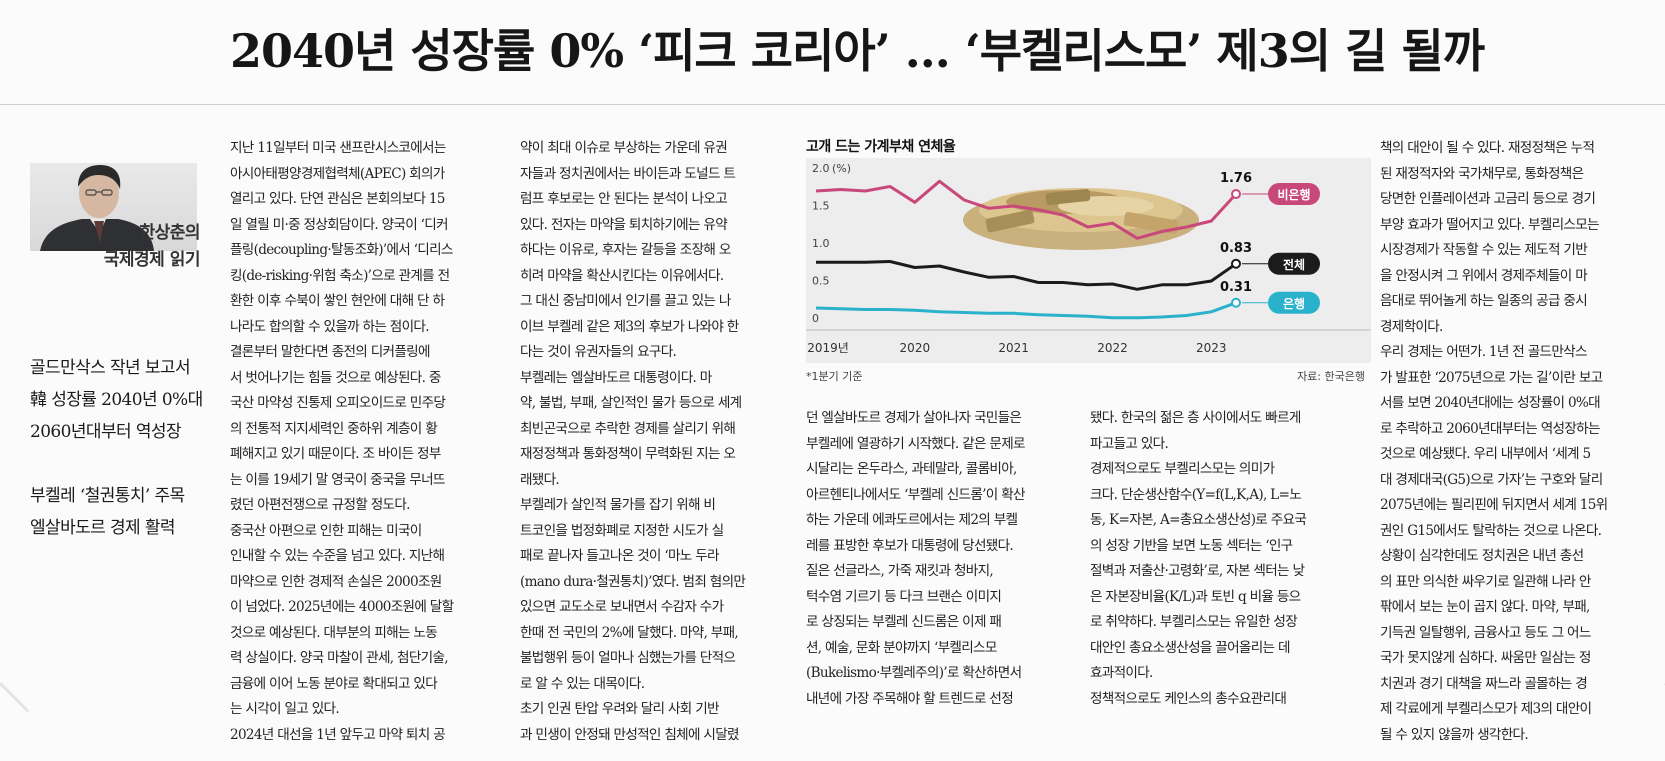  Describe the element at coordinates (914, 418) in the screenshot. I see `article-line: 던 엘살바도르 경제가 살아나자 국민들은` at that location.